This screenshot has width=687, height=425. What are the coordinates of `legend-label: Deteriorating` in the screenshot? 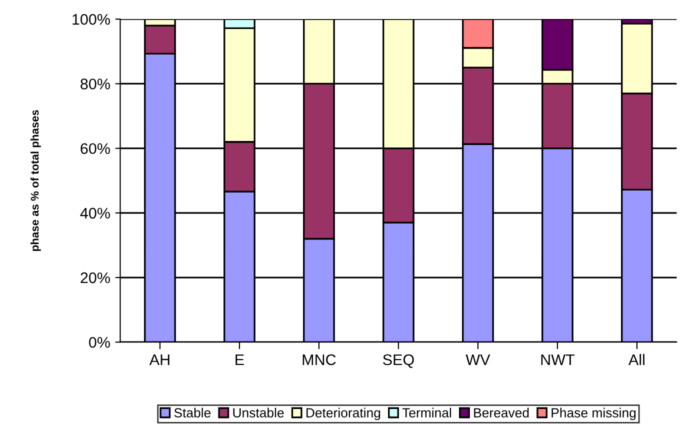 It's located at (343, 414).